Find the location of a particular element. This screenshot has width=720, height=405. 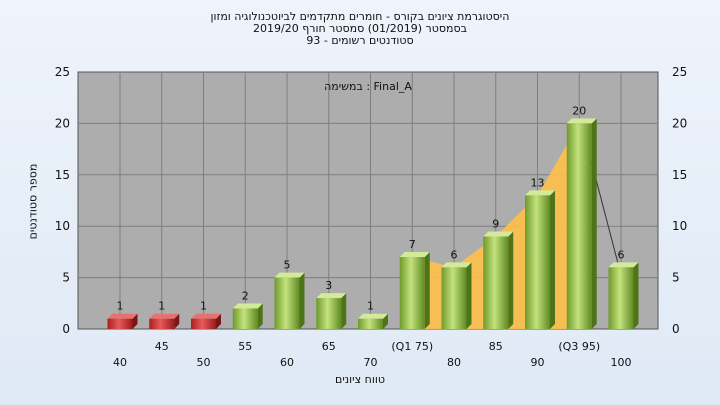

y-tick-label-left-0: 0 is located at coordinates (66, 329).